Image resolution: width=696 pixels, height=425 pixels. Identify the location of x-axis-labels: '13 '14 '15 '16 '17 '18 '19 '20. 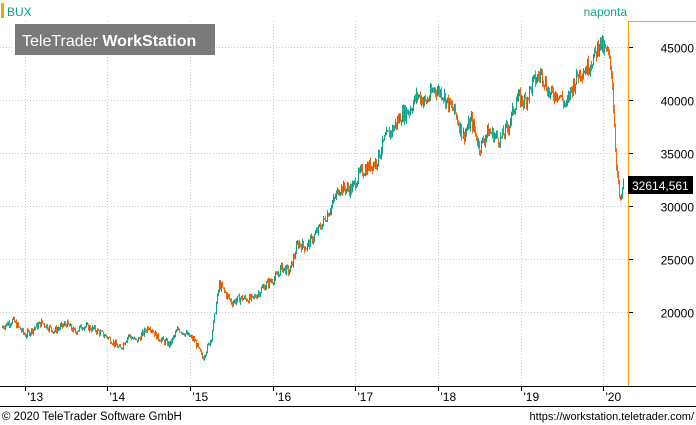
(323, 395).